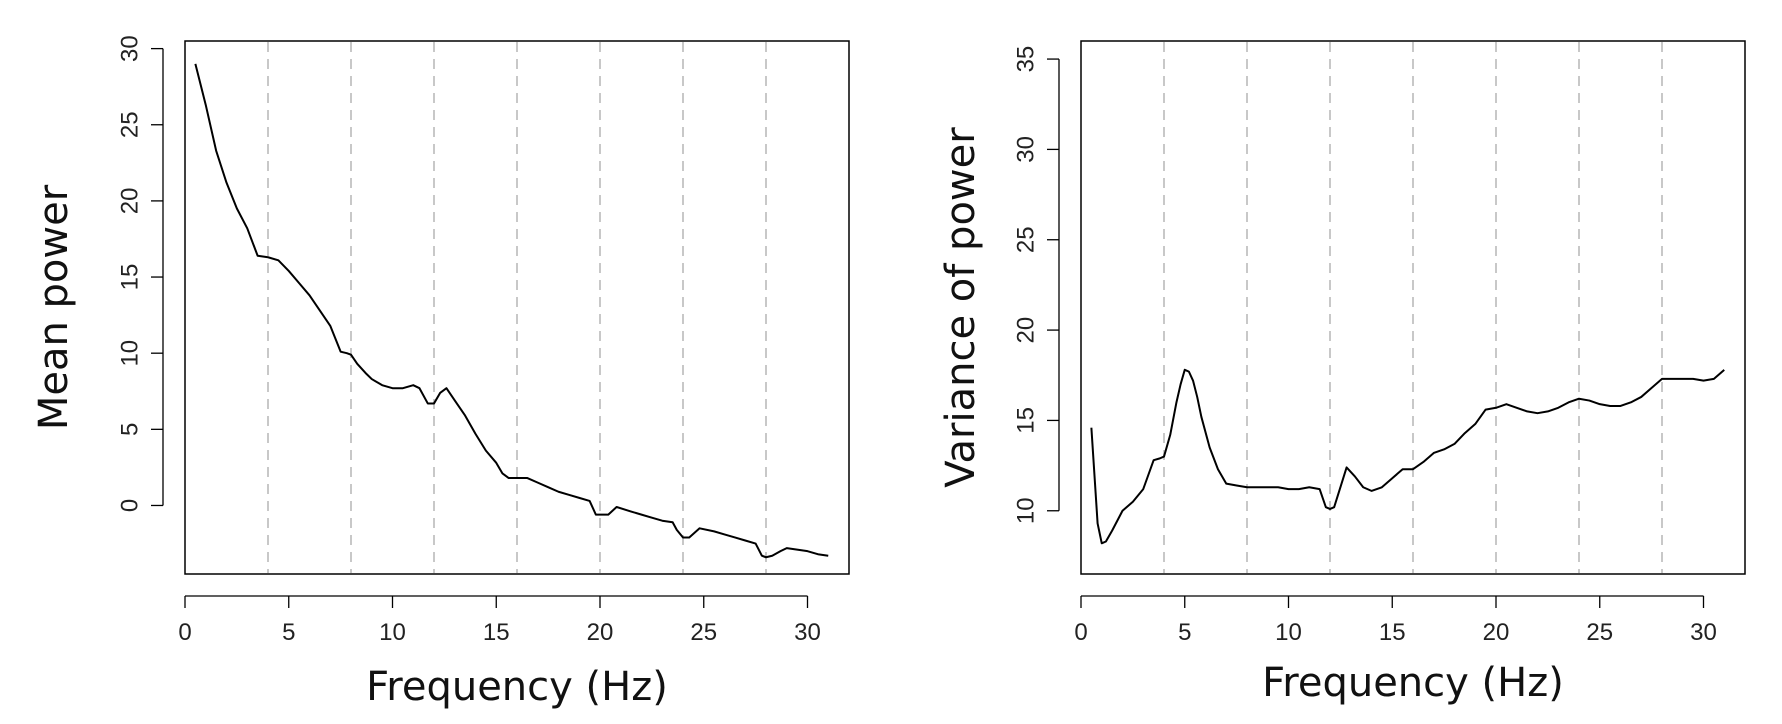  What do you see at coordinates (54, 307) in the screenshot?
I see `y-axis-title: Mean power` at bounding box center [54, 307].